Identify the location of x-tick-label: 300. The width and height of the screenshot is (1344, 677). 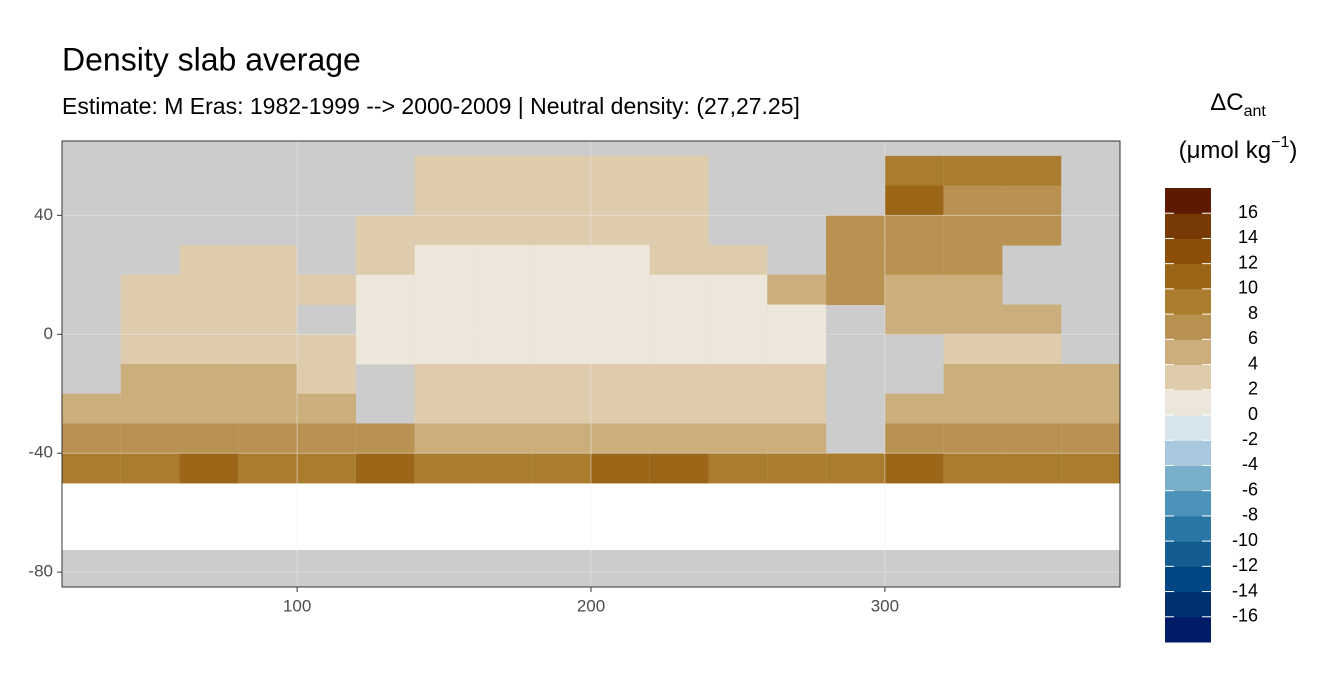
(885, 605).